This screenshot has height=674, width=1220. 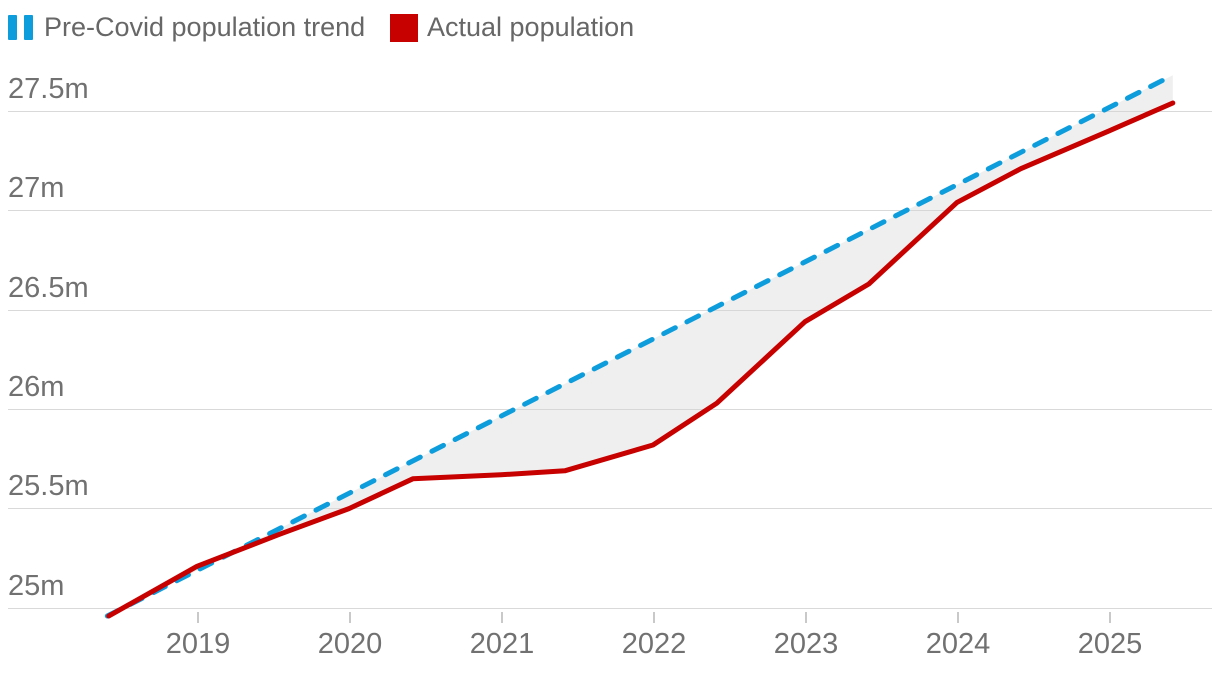 I want to click on x-axis-label: 2023, so click(x=806, y=644).